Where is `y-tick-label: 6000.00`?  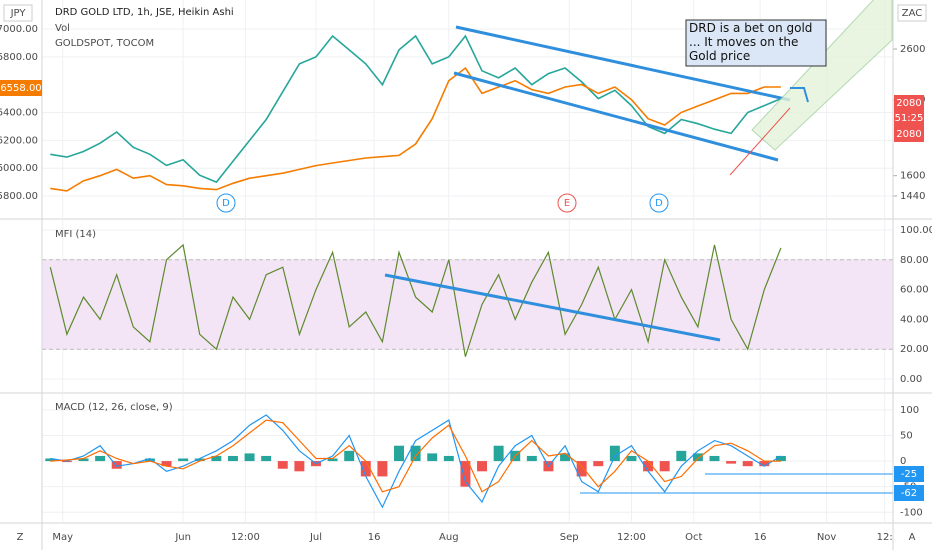 y-tick-label: 6000.00 is located at coordinates (19, 168).